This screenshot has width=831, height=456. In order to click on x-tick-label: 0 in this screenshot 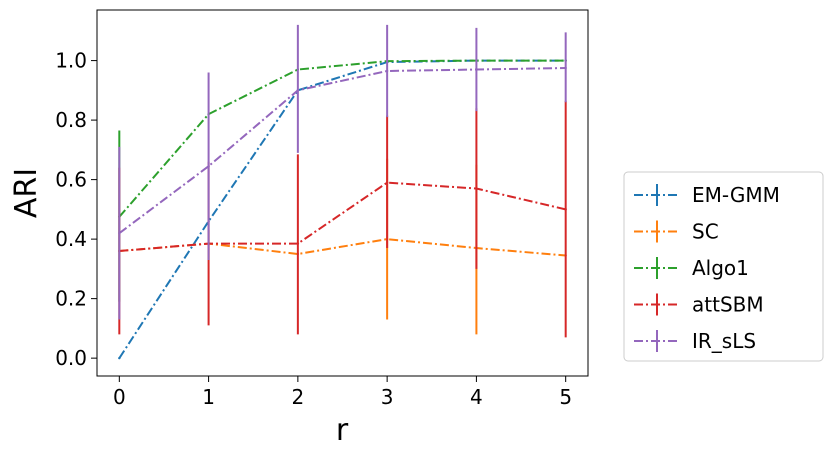, I will do `click(119, 397)`.